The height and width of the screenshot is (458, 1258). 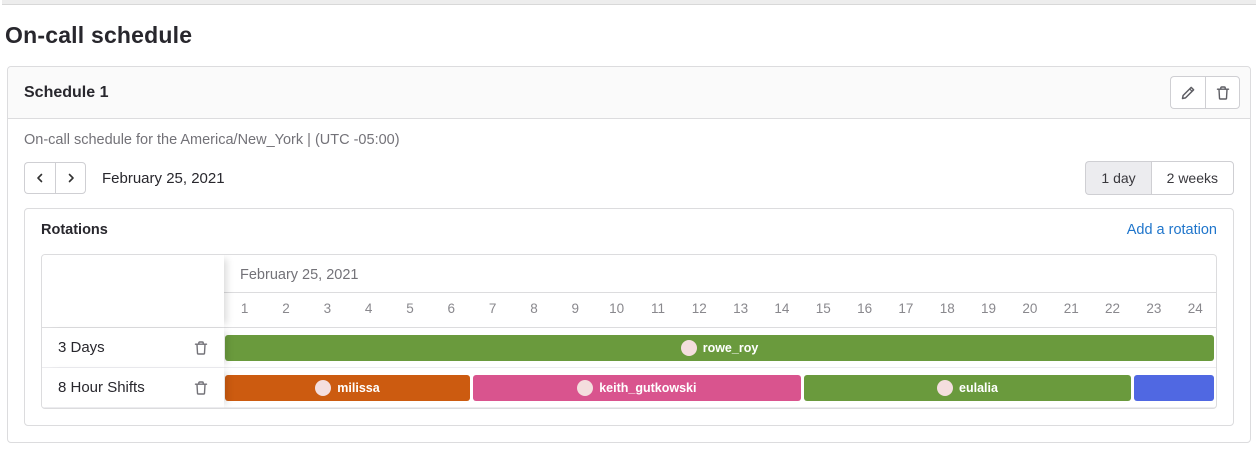 What do you see at coordinates (906, 308) in the screenshot?
I see `hour-label: 17` at bounding box center [906, 308].